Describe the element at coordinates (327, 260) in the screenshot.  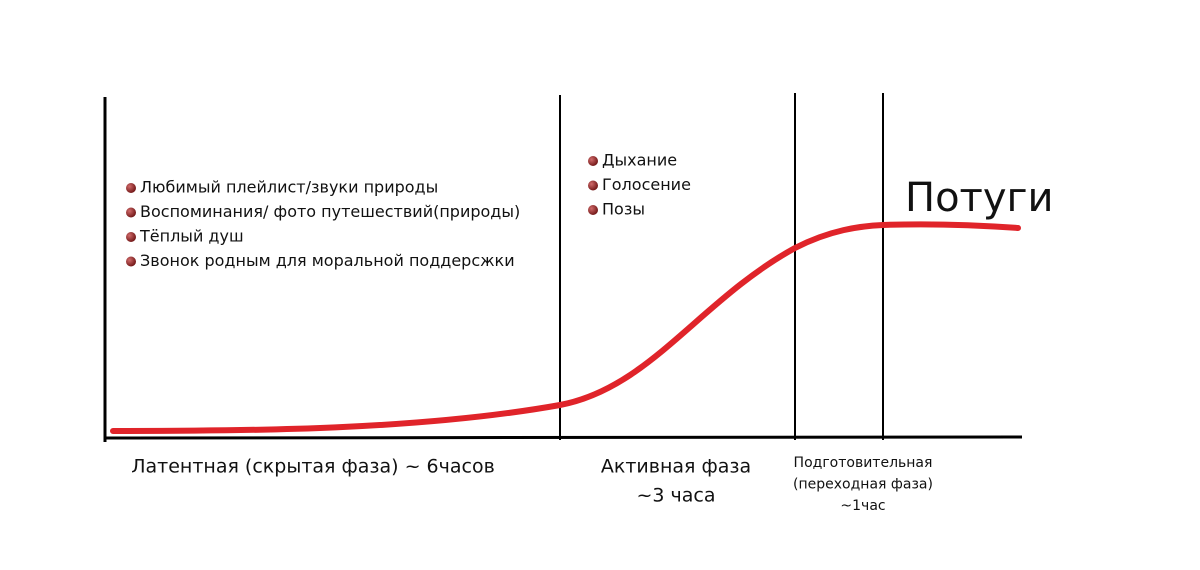
I see `list-item: Звонок родным для моральной поддерсжки` at that location.